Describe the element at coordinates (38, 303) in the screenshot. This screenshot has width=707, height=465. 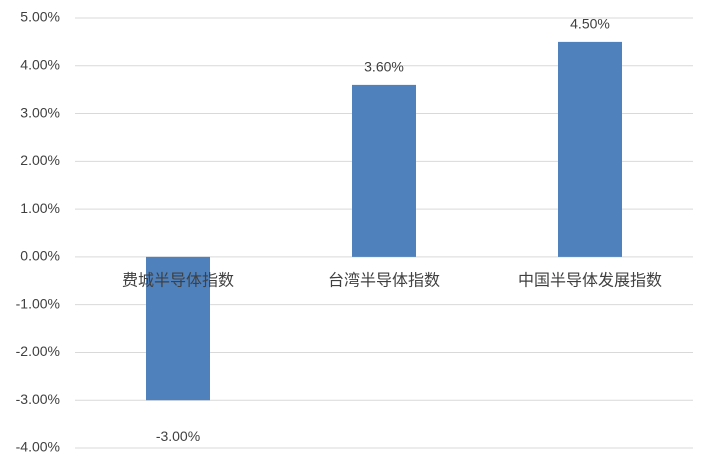
I see `y-tick-label: -1.00%` at that location.